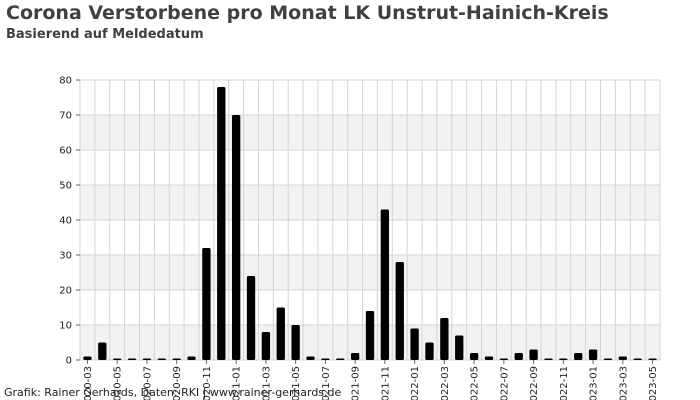 The height and width of the screenshot is (400, 700). What do you see at coordinates (475, 383) in the screenshot?
I see `x-tick-label: 2022-05` at bounding box center [475, 383].